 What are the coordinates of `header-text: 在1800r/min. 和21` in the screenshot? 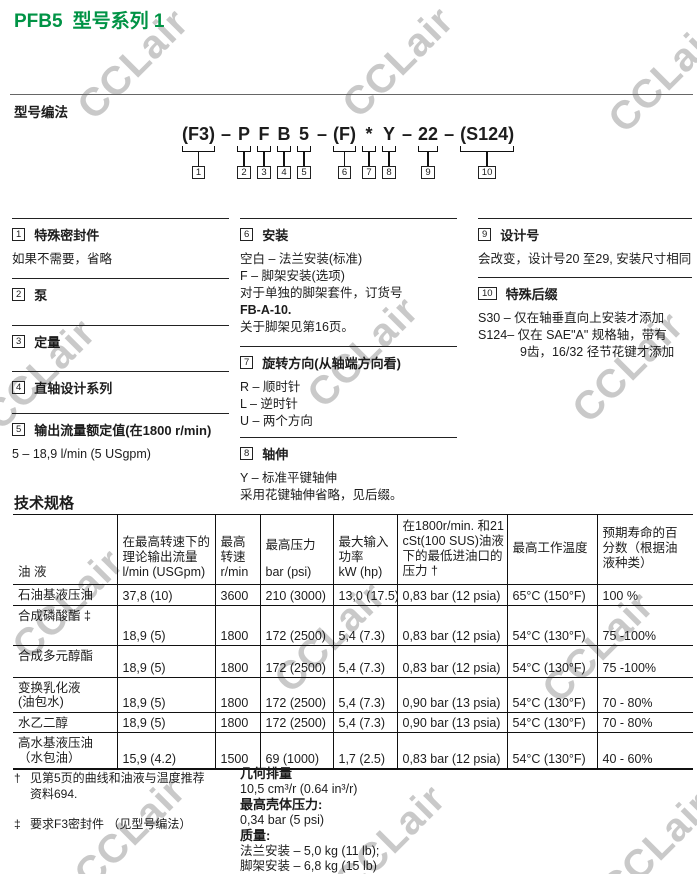 It's located at (453, 526).